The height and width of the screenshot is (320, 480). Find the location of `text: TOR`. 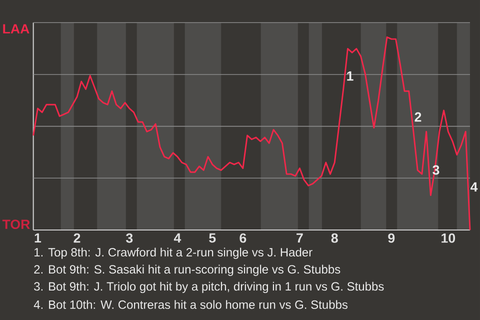

text: TOR is located at coordinates (16, 225).